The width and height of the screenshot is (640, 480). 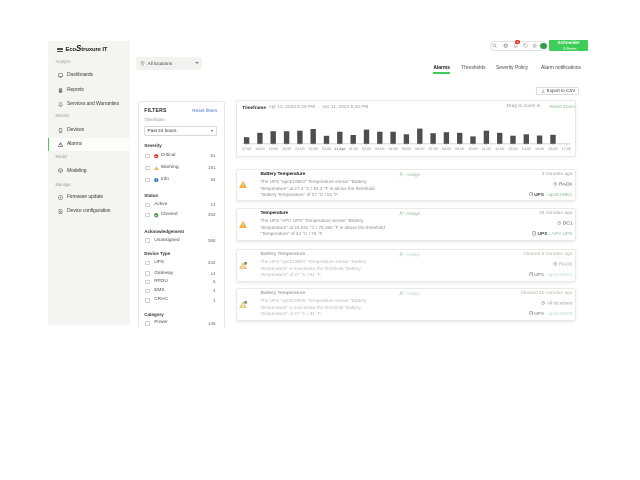 What do you see at coordinates (446, 149) in the screenshot?
I see `svg-text: 08:00` at bounding box center [446, 149].